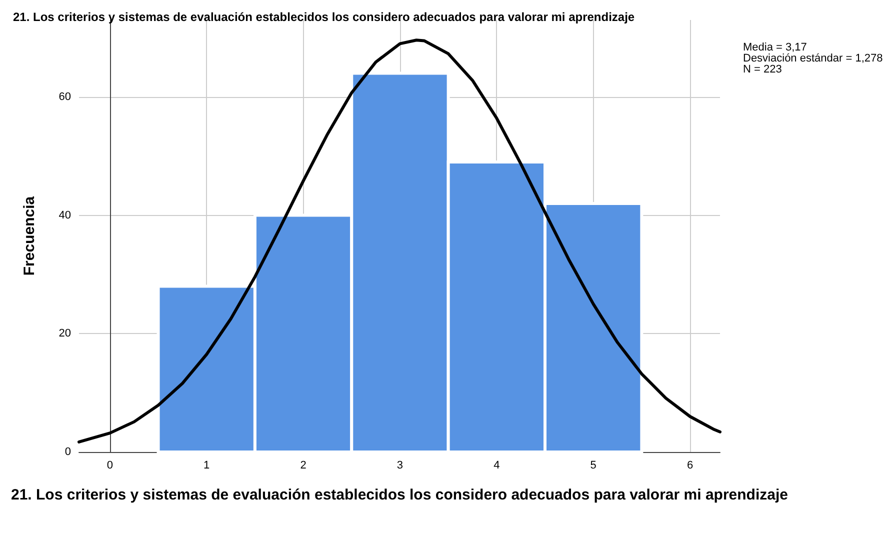 The height and width of the screenshot is (535, 895). I want to click on y-tick-label: 60, so click(64, 96).